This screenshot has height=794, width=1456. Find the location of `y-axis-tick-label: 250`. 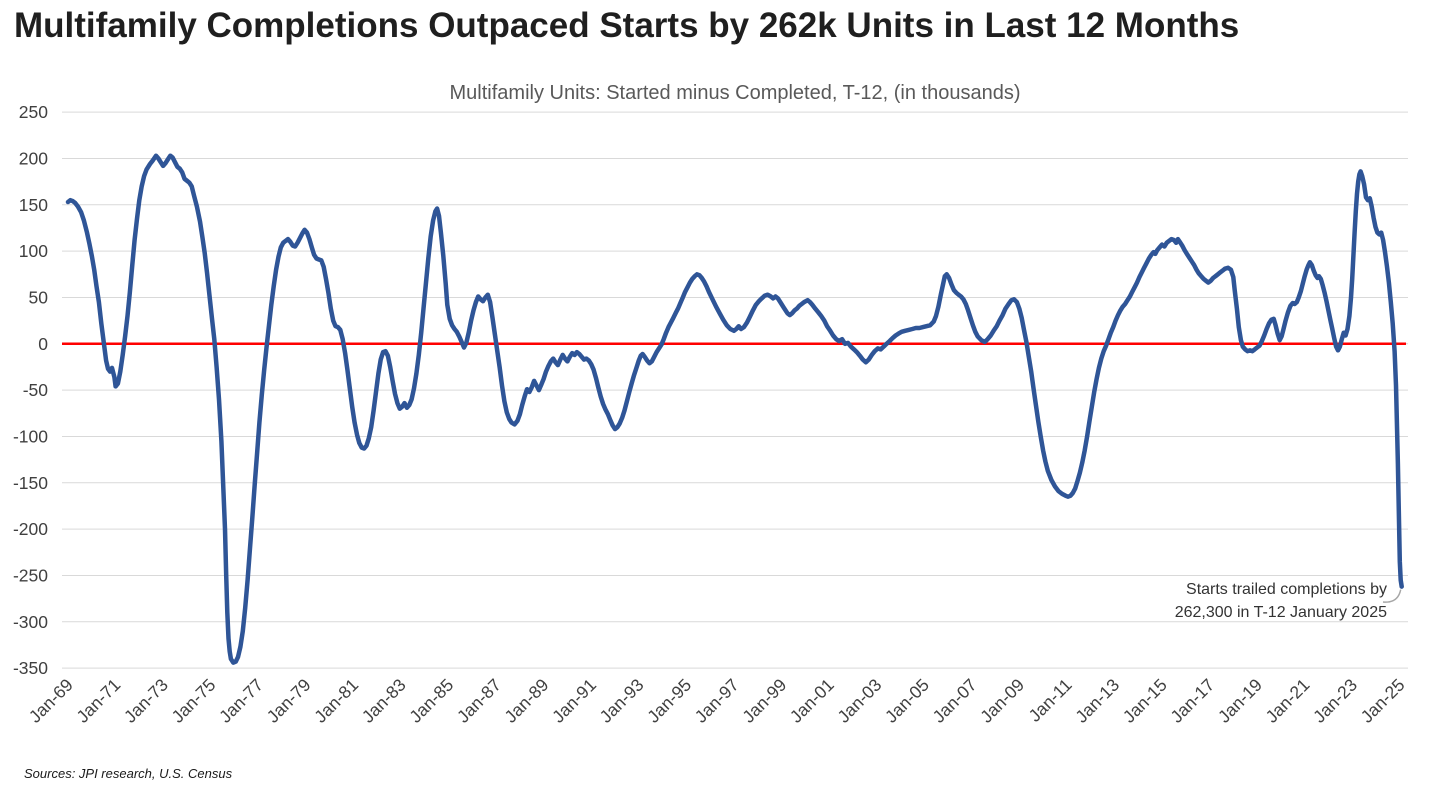

y-axis-tick-label: 250 is located at coordinates (33, 112).